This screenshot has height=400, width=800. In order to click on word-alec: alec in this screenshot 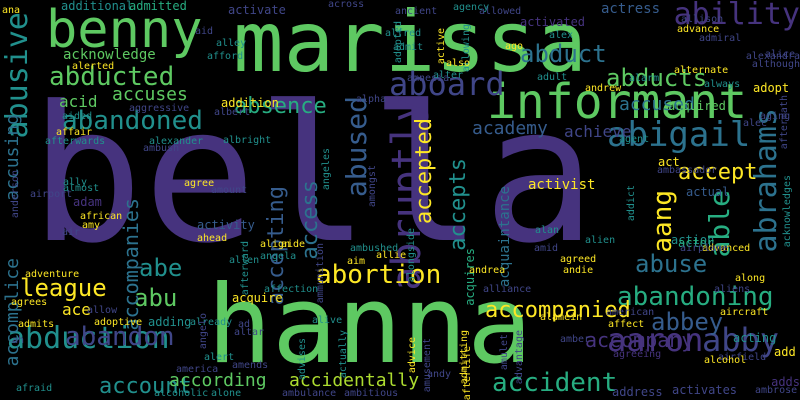, I will do `click(755, 123)`.